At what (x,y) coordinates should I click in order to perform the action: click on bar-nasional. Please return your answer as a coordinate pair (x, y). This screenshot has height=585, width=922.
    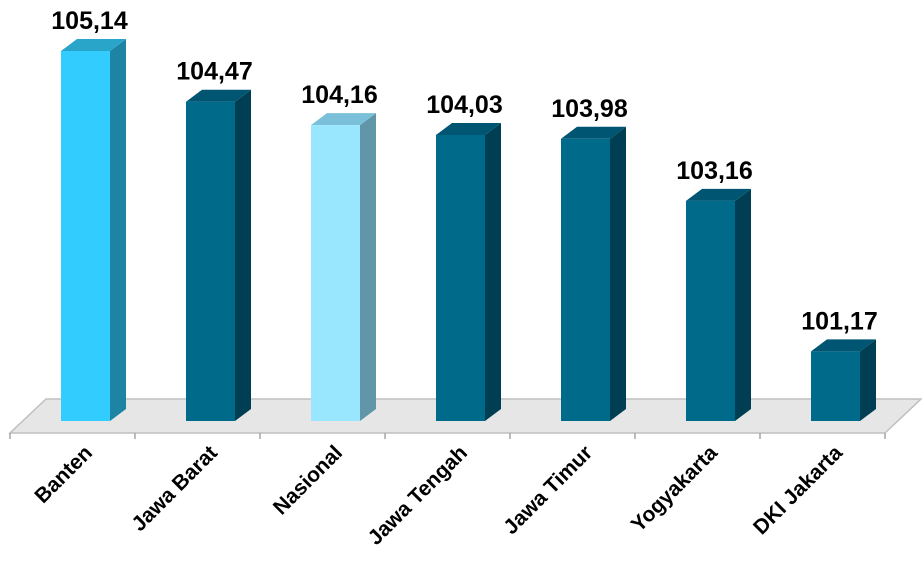
    Looking at the image, I should click on (343, 267).